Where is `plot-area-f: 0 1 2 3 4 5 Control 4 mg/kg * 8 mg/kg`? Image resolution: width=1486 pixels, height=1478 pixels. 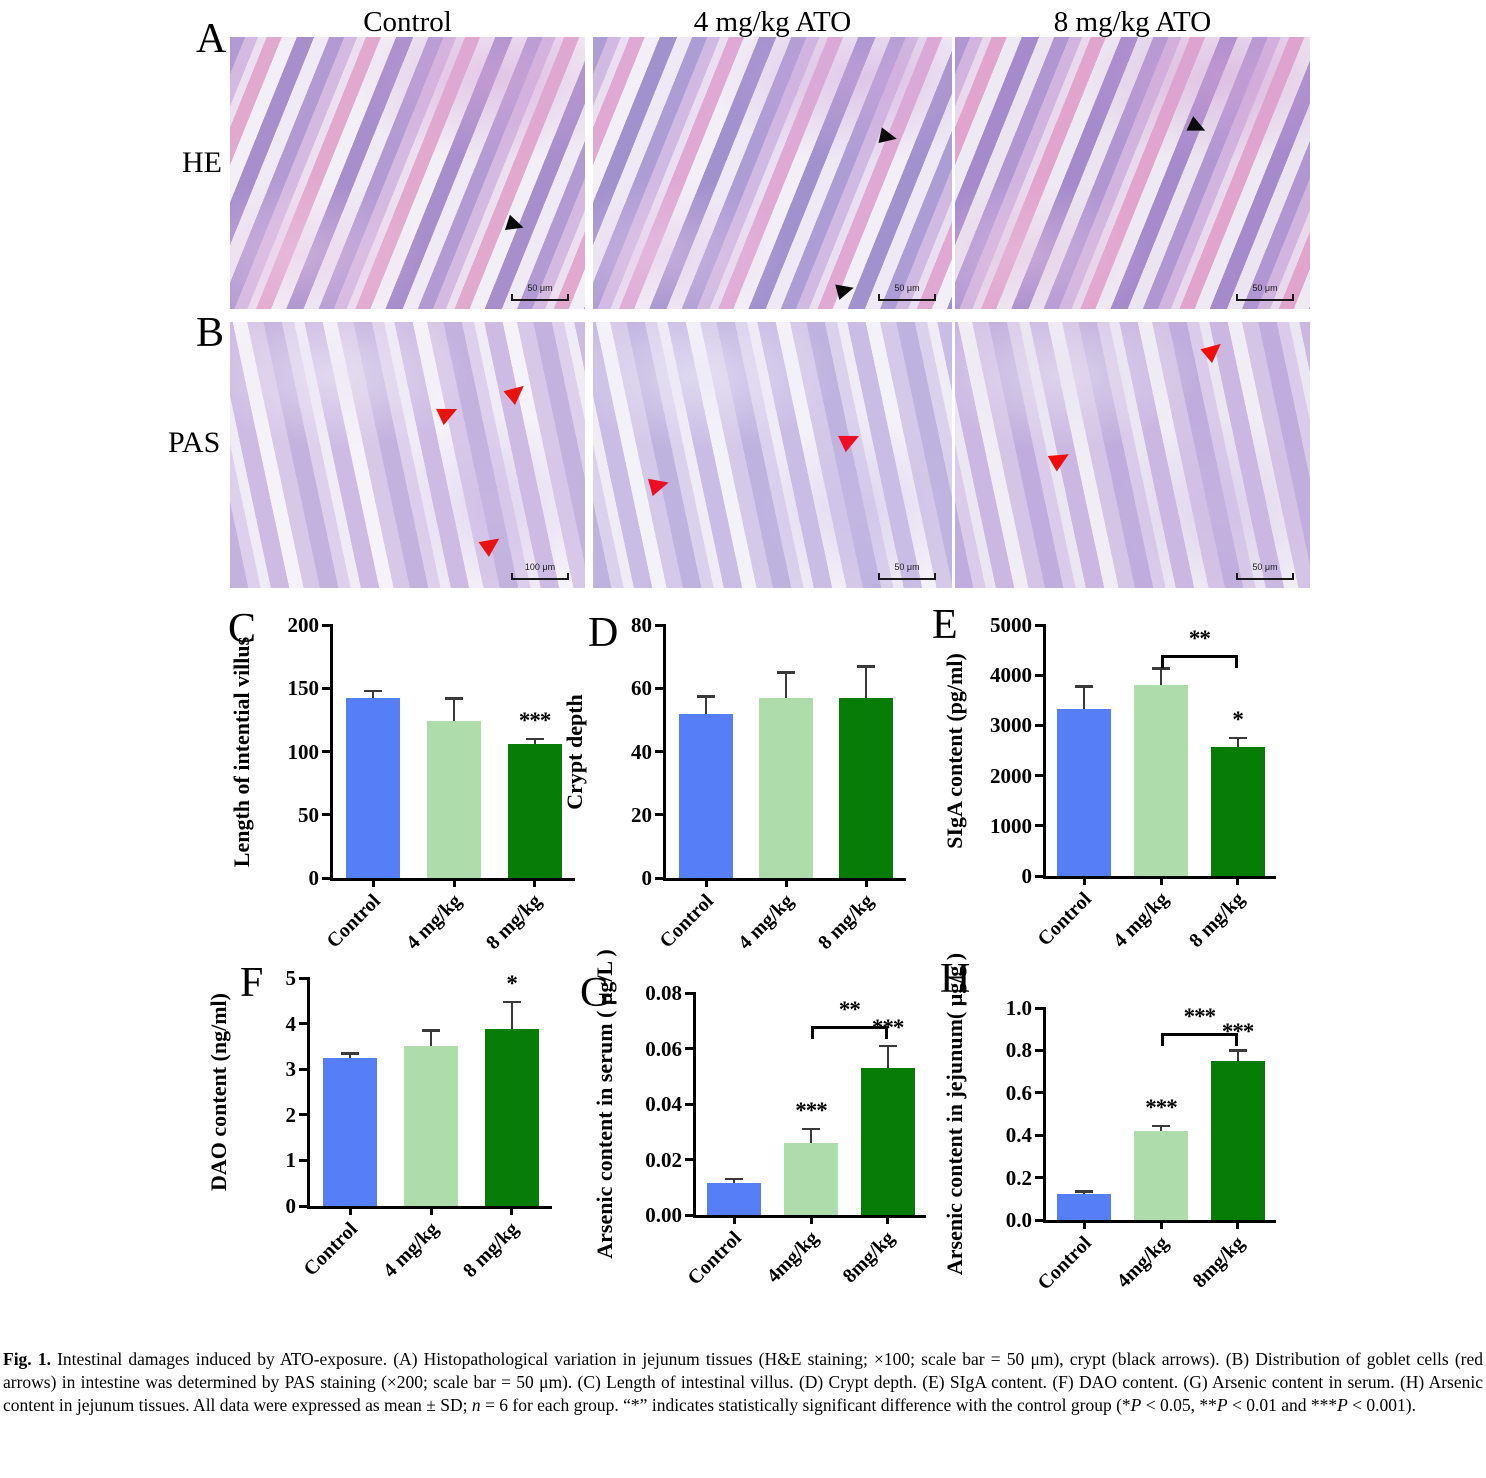 plot-area-f: 0 1 2 3 4 5 Control 4 mg/kg * 8 mg/kg is located at coordinates (419, 1124).